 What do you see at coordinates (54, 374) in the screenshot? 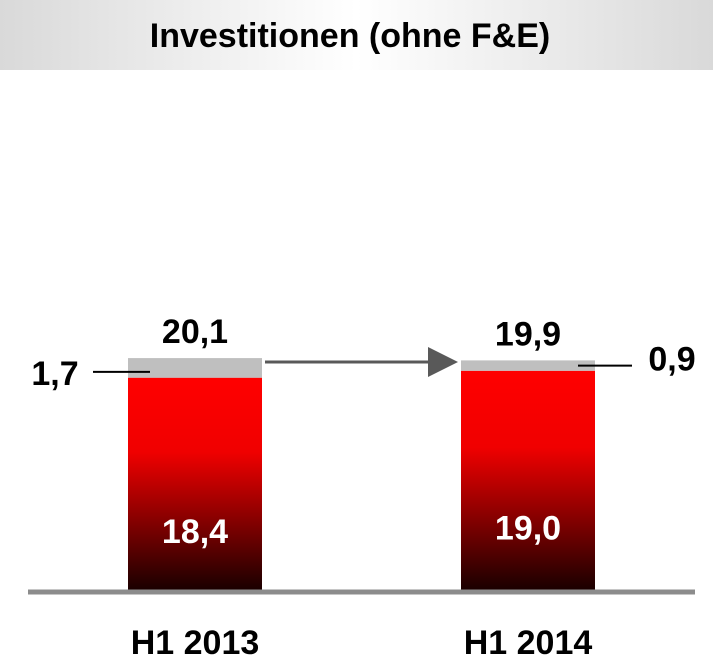
I see `value-label: 1,7` at bounding box center [54, 374].